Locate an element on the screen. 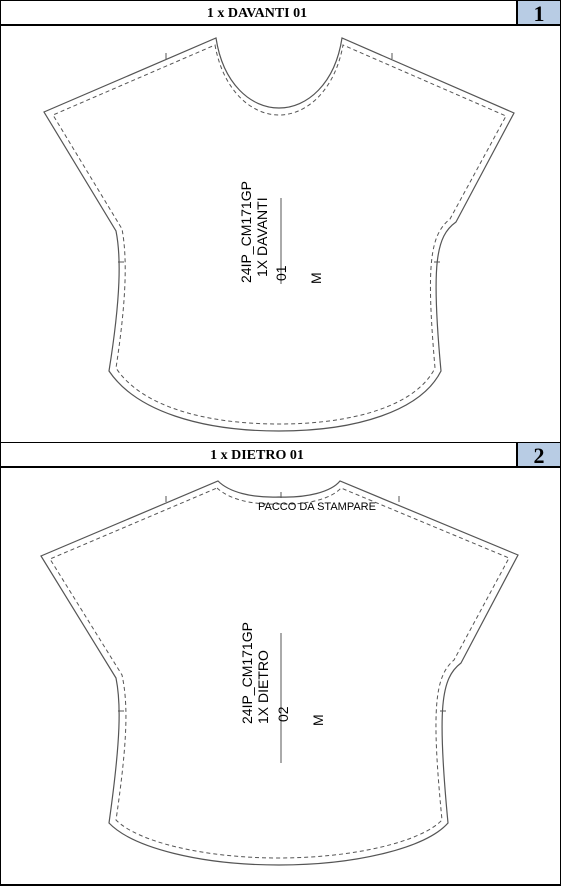 The height and width of the screenshot is (886, 563). panel-back-header: 1 x DIETRO 01 2 is located at coordinates (280, 455).